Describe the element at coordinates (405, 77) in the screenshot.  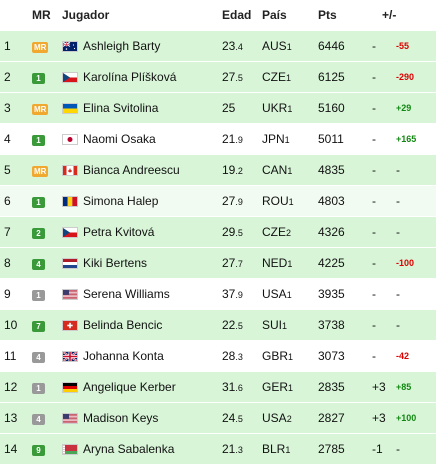
I see `diff-cell: -290` at that location.